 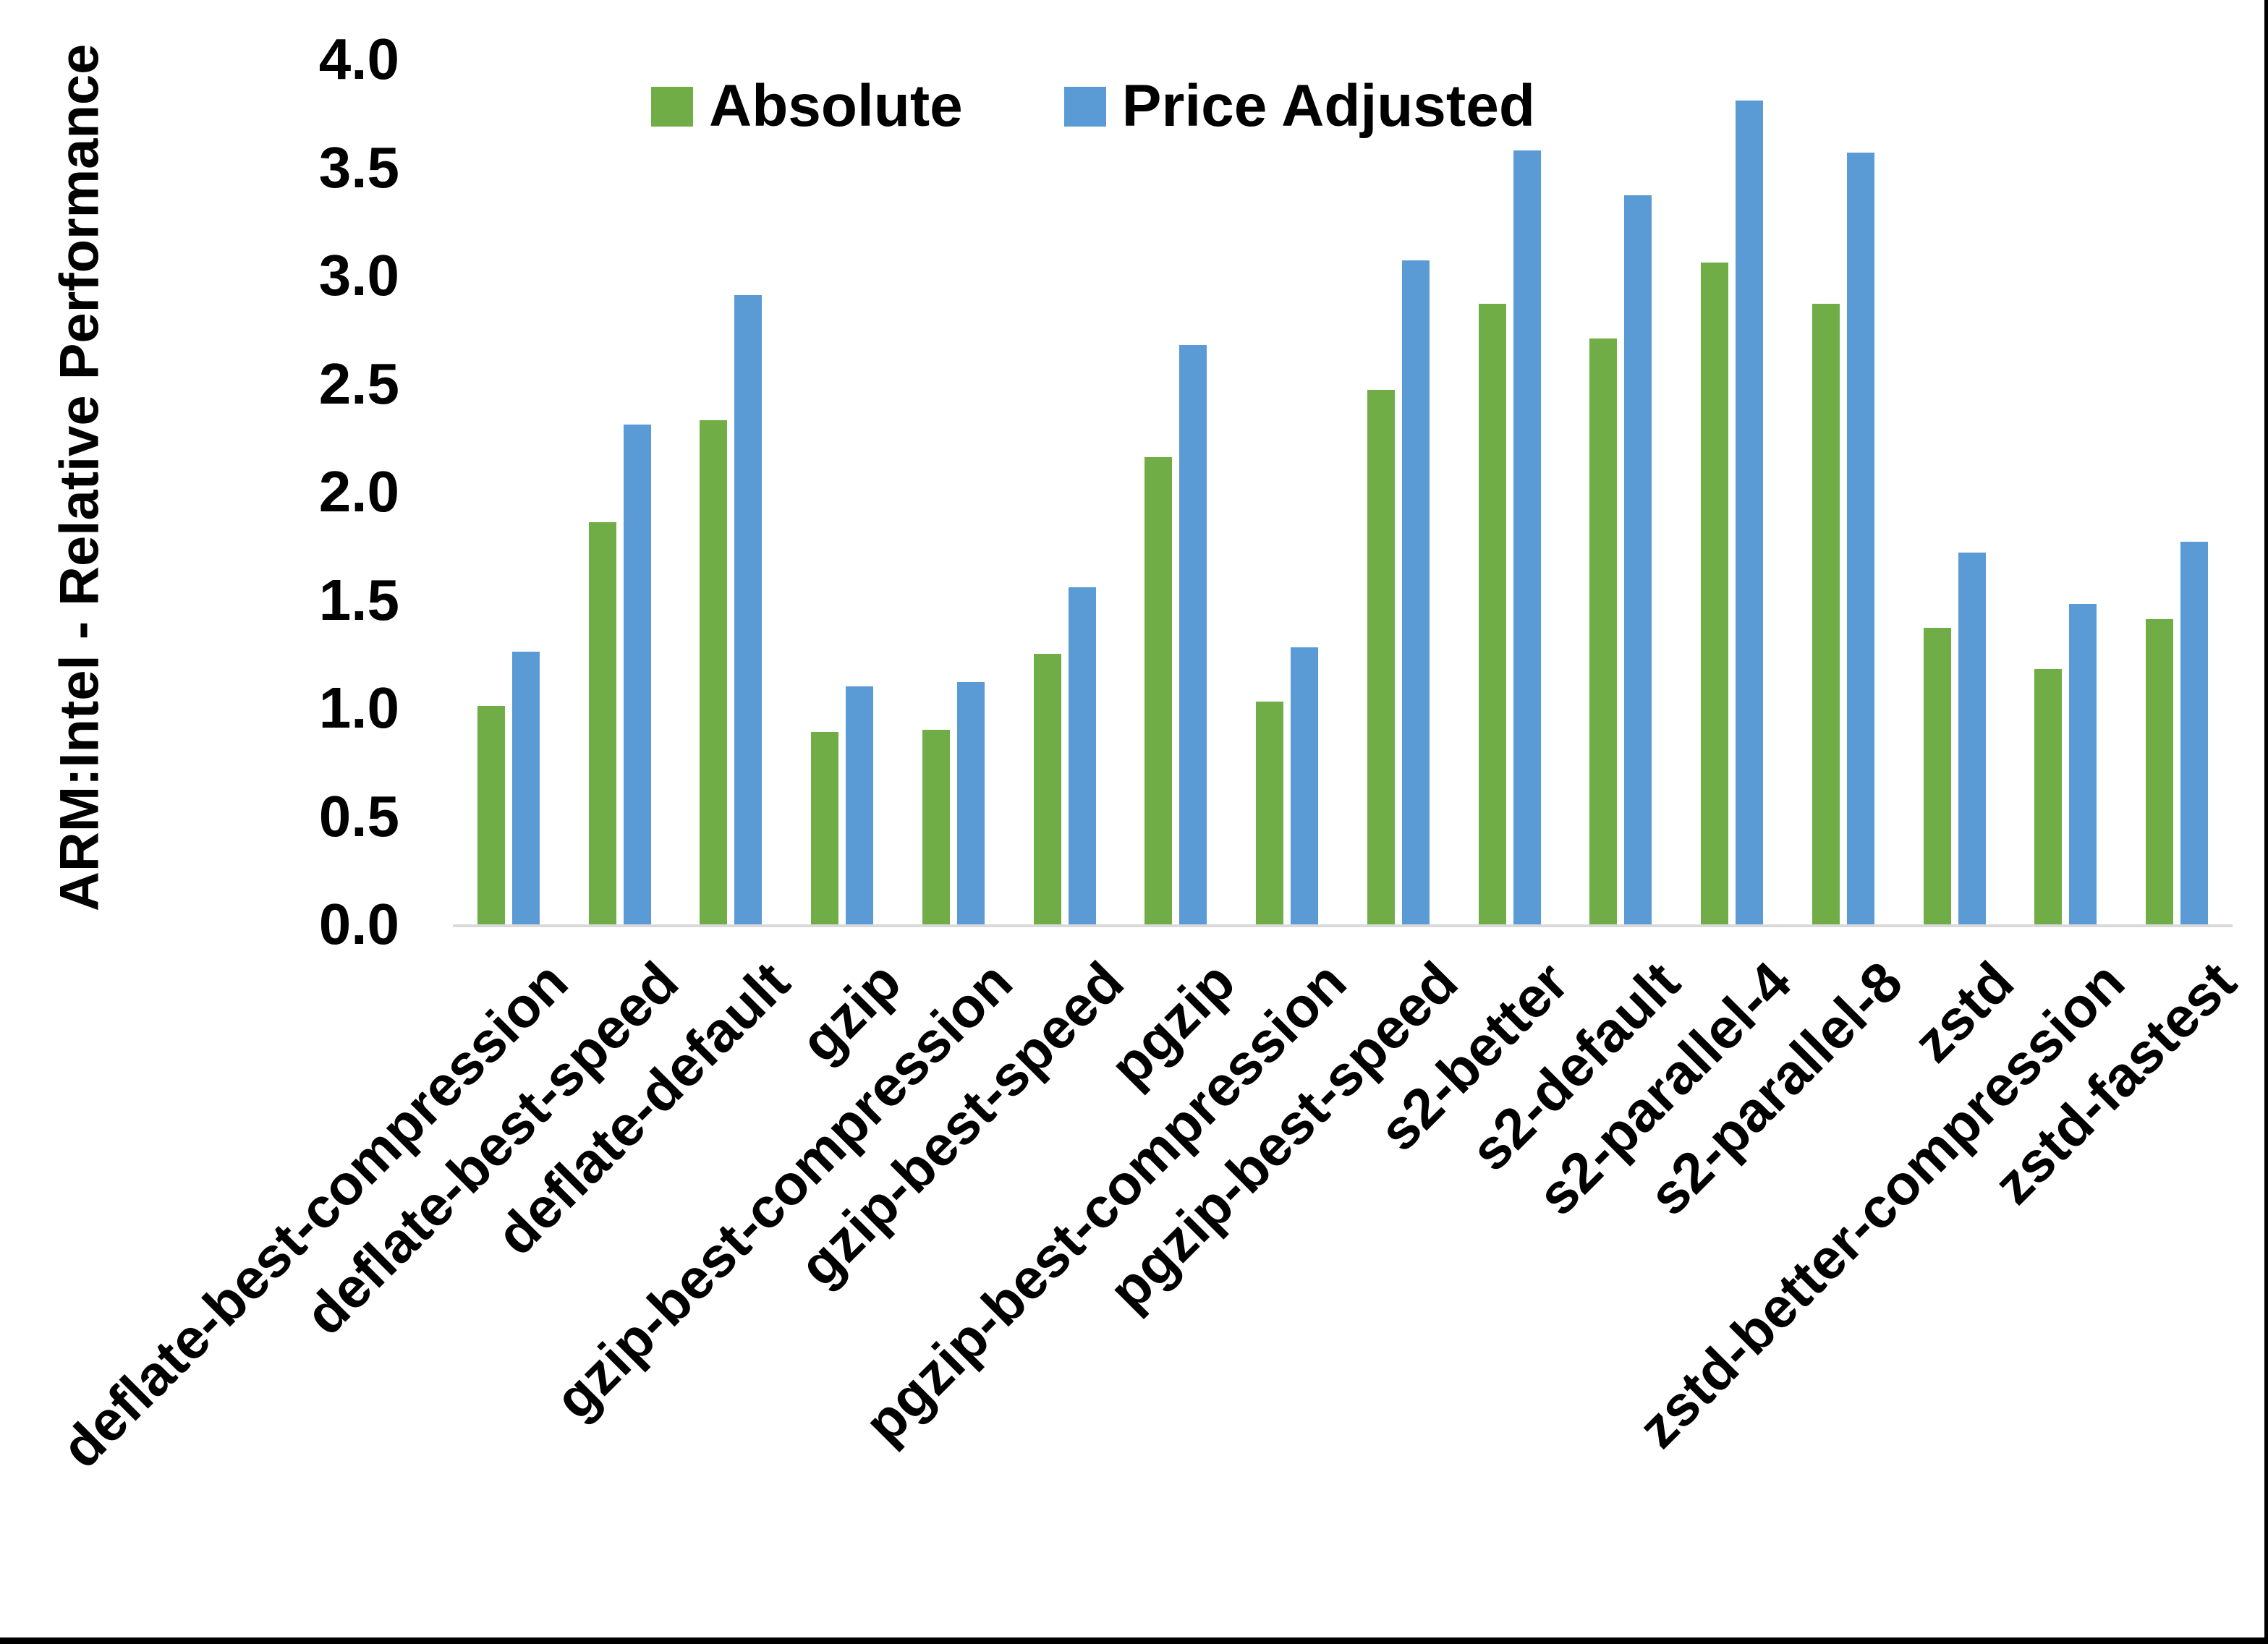 What do you see at coordinates (1328, 106) in the screenshot?
I see `legend-label: Price Adjusted` at bounding box center [1328, 106].